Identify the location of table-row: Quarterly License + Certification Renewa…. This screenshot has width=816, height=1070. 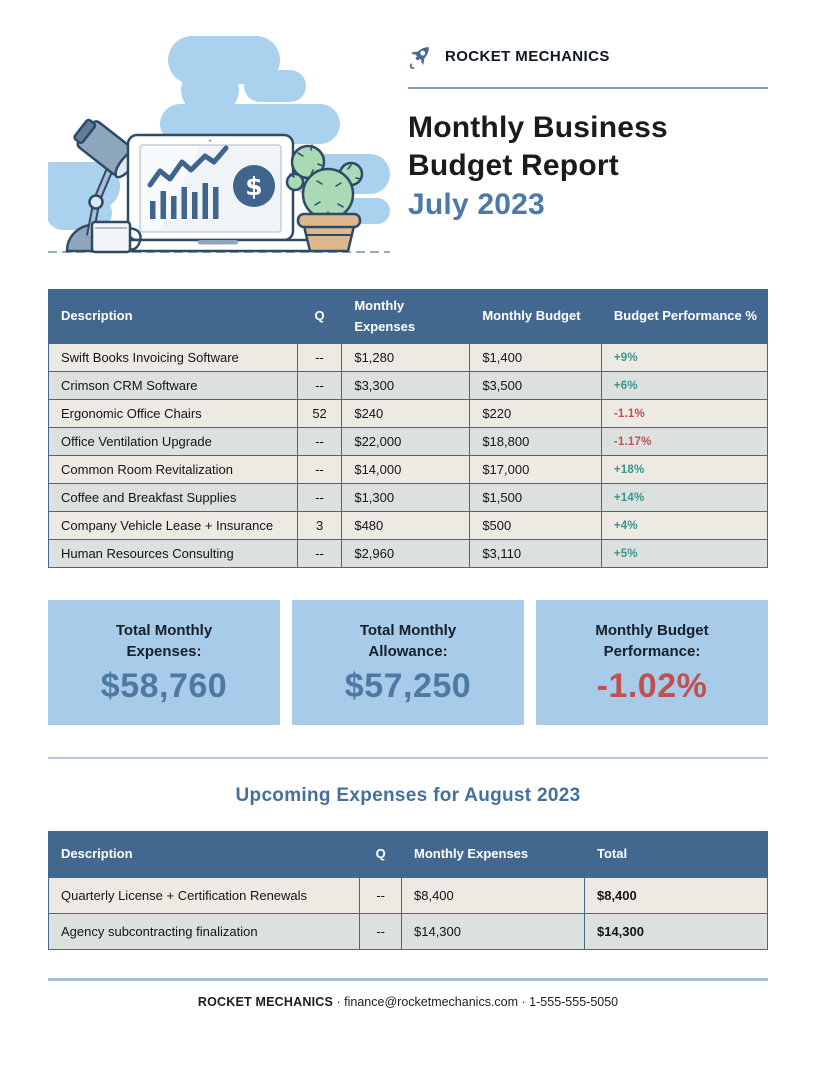
(408, 895).